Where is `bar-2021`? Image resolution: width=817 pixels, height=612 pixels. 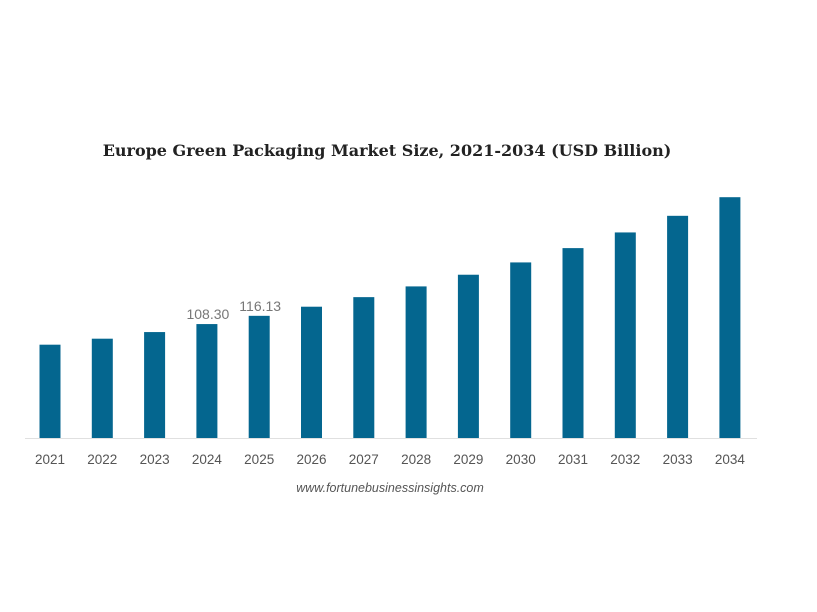 bar-2021 is located at coordinates (50, 391).